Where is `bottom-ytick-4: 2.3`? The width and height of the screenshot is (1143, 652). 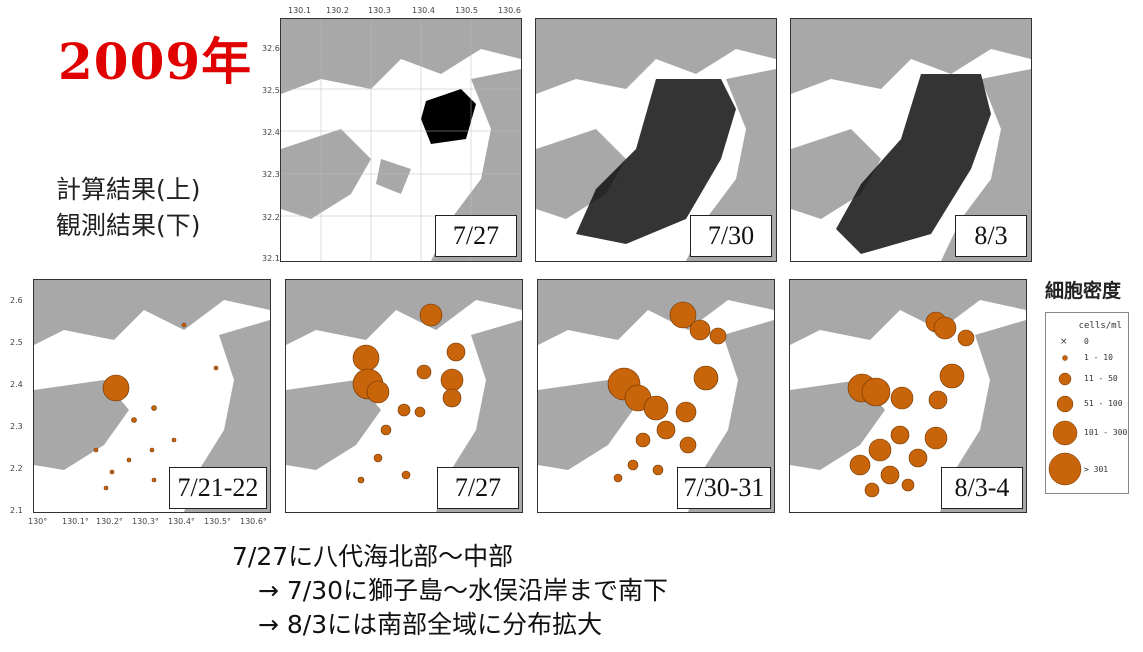 bottom-ytick-4: 2.3 is located at coordinates (16, 426).